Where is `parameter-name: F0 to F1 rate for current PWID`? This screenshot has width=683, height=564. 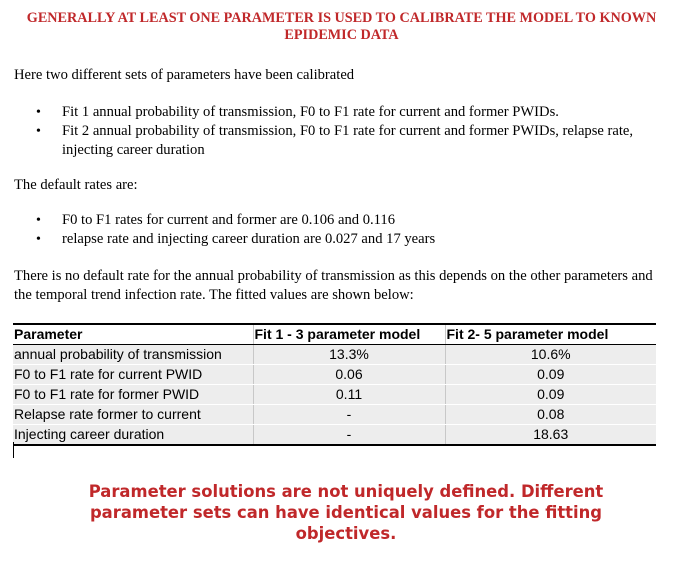 parameter-name: F0 to F1 rate for current PWID is located at coordinates (133, 374).